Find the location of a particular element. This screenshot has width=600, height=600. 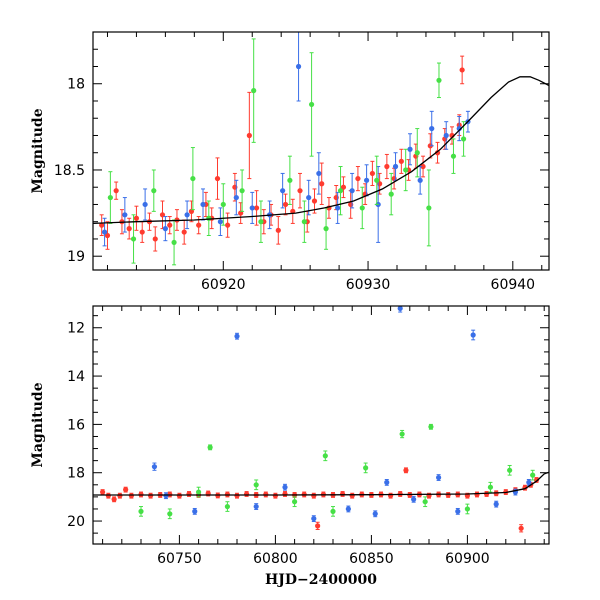

y-axis-label: Magnitude is located at coordinates (38, 424).